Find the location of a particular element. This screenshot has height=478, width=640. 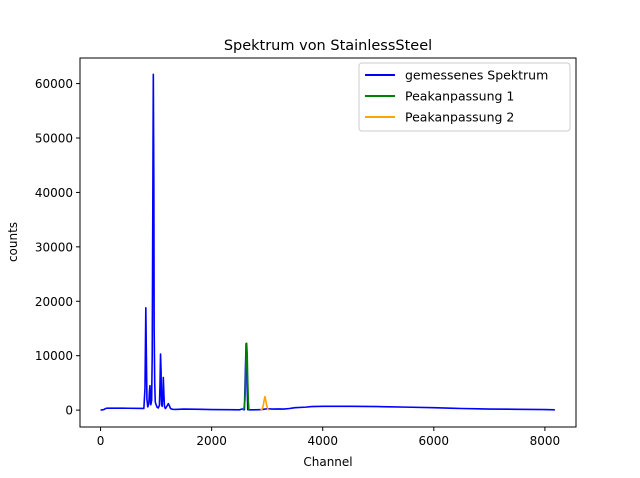

y-tick-label: 50000 is located at coordinates (54, 139).